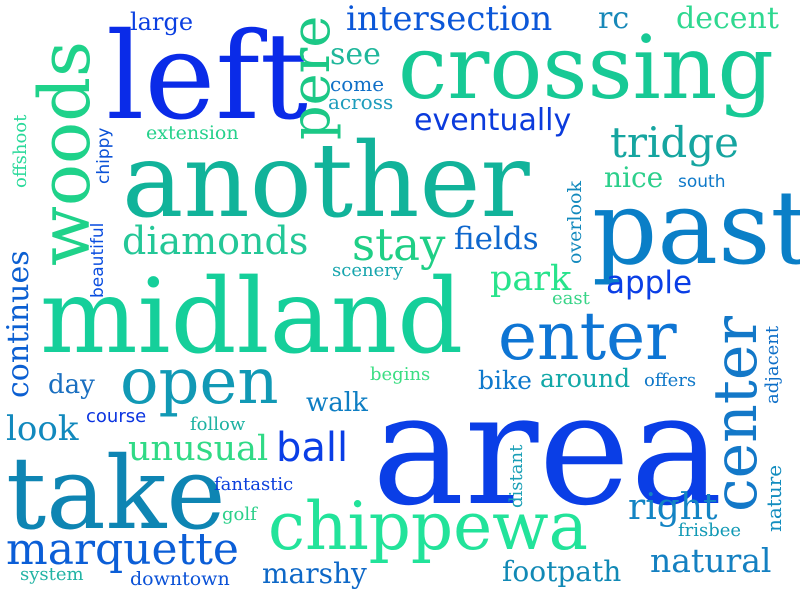 The image size is (800, 600). Describe the element at coordinates (516, 476) in the screenshot. I see `word-distant: distant` at that location.